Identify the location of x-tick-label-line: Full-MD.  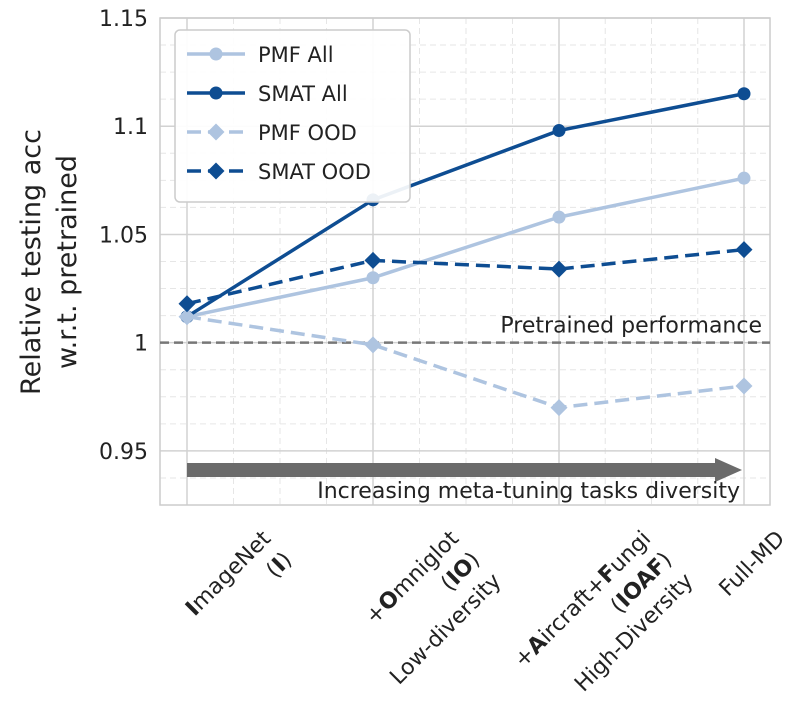
(752, 563).